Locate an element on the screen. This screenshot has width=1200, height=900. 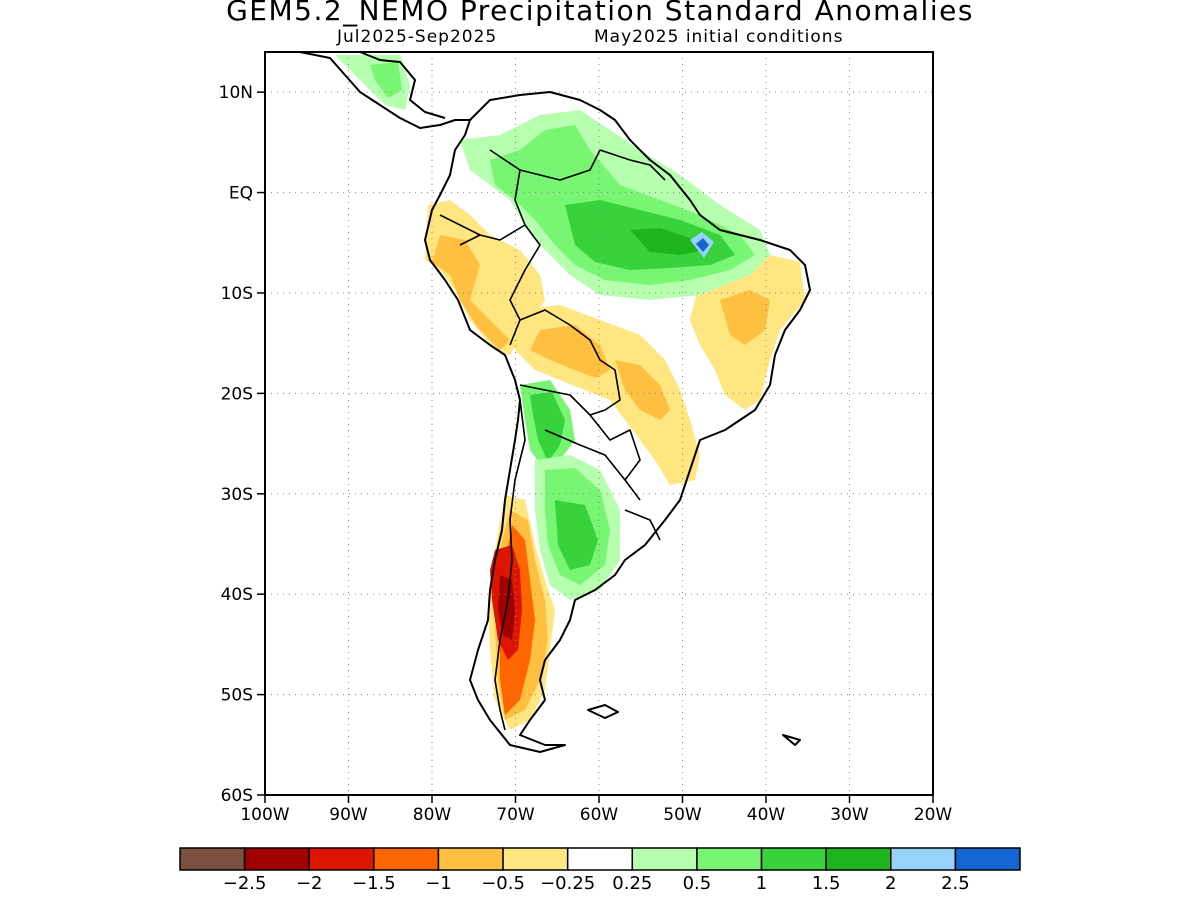
colorbar: −2.5 −2 −1.5 −1 −0.5 −0.25 0.25 0.5 1 1.5 2 2.5 is located at coordinates (600, 870).